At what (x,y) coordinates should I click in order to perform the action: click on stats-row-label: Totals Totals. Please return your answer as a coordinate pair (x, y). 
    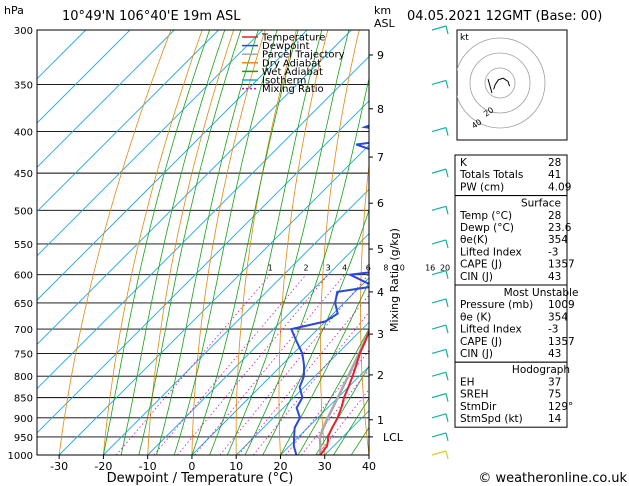
    Looking at the image, I should click on (491, 175).